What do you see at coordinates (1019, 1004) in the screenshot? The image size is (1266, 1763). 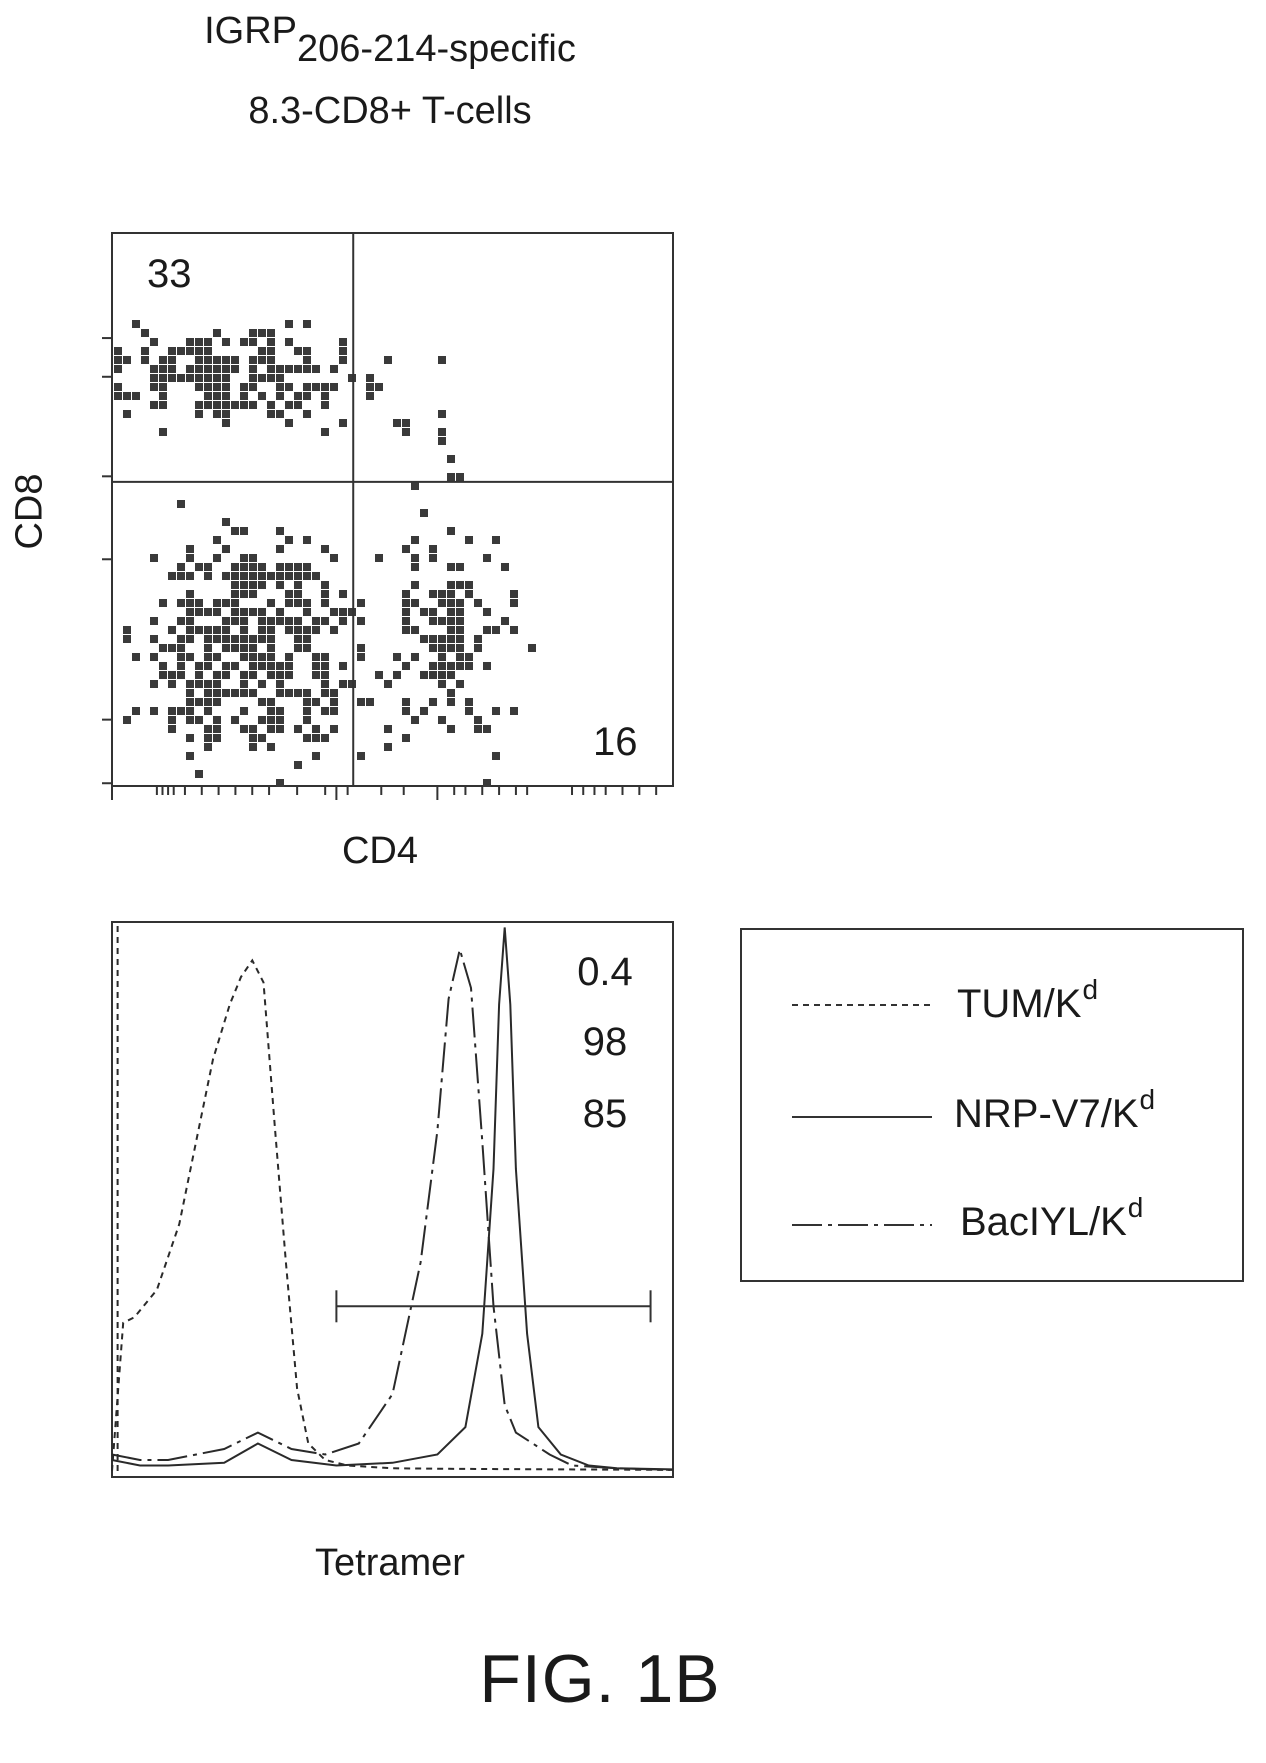 I see `legend-label-tum-text: TUM/K` at bounding box center [1019, 1004].